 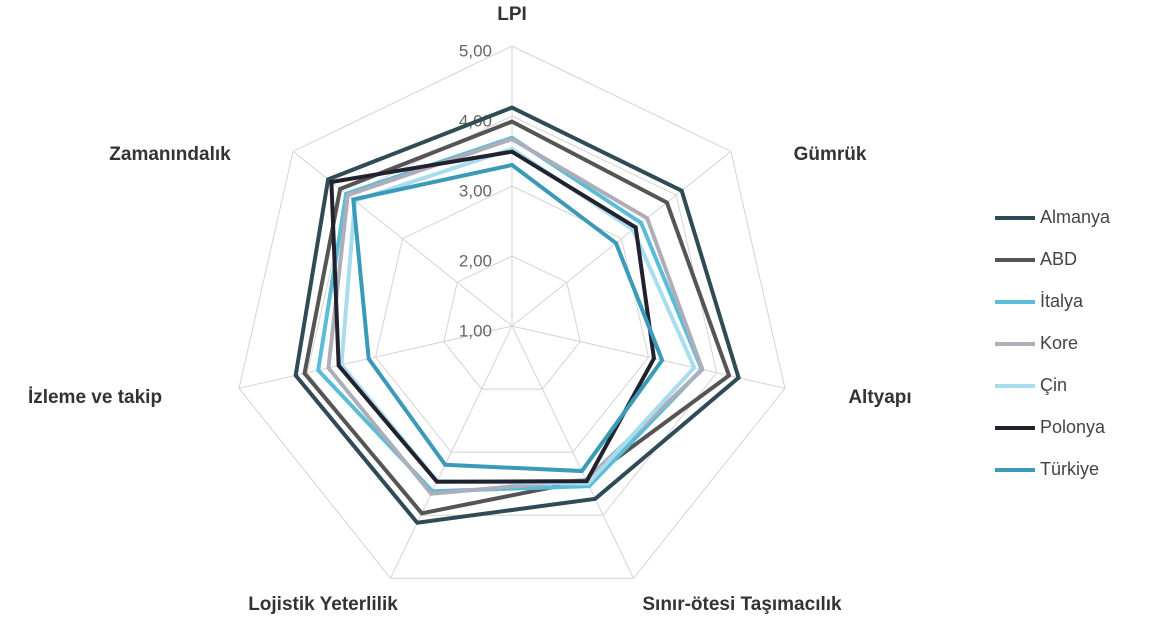 I want to click on category-label: Zamanındalık, so click(x=170, y=154).